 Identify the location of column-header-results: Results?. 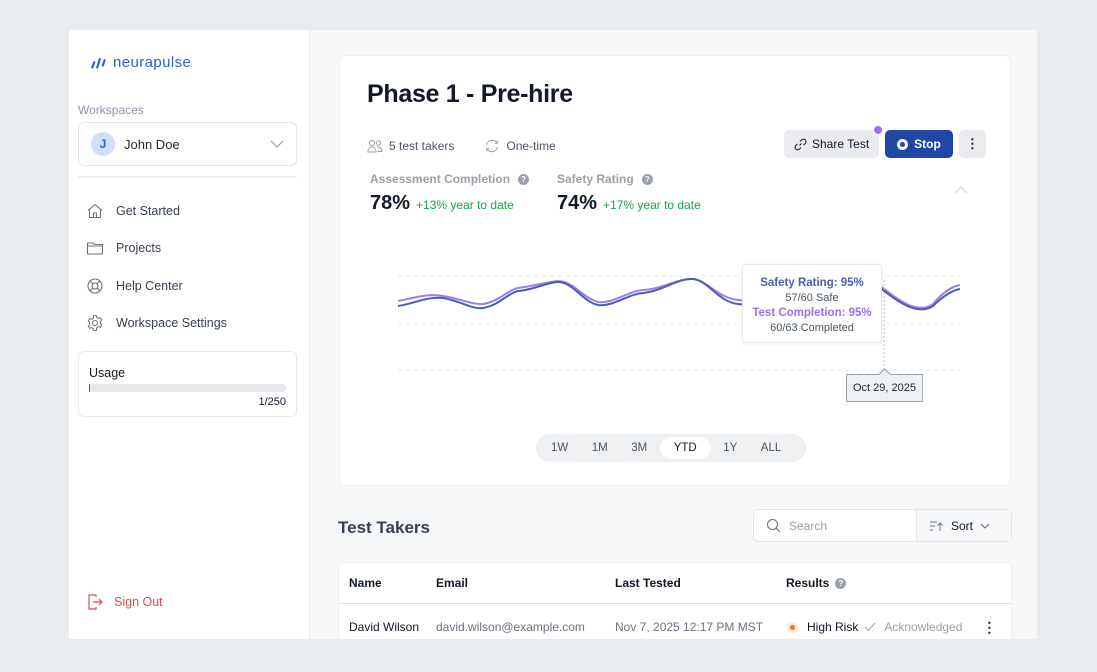
(898, 583).